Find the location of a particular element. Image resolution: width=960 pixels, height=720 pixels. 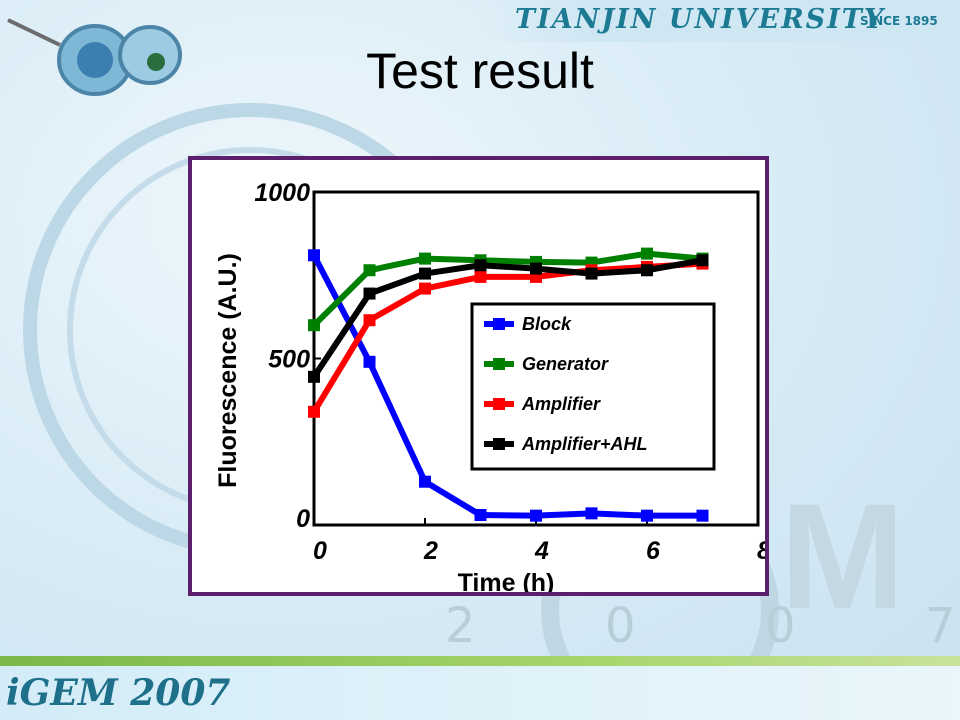

header-bar is located at coordinates (720, 21).